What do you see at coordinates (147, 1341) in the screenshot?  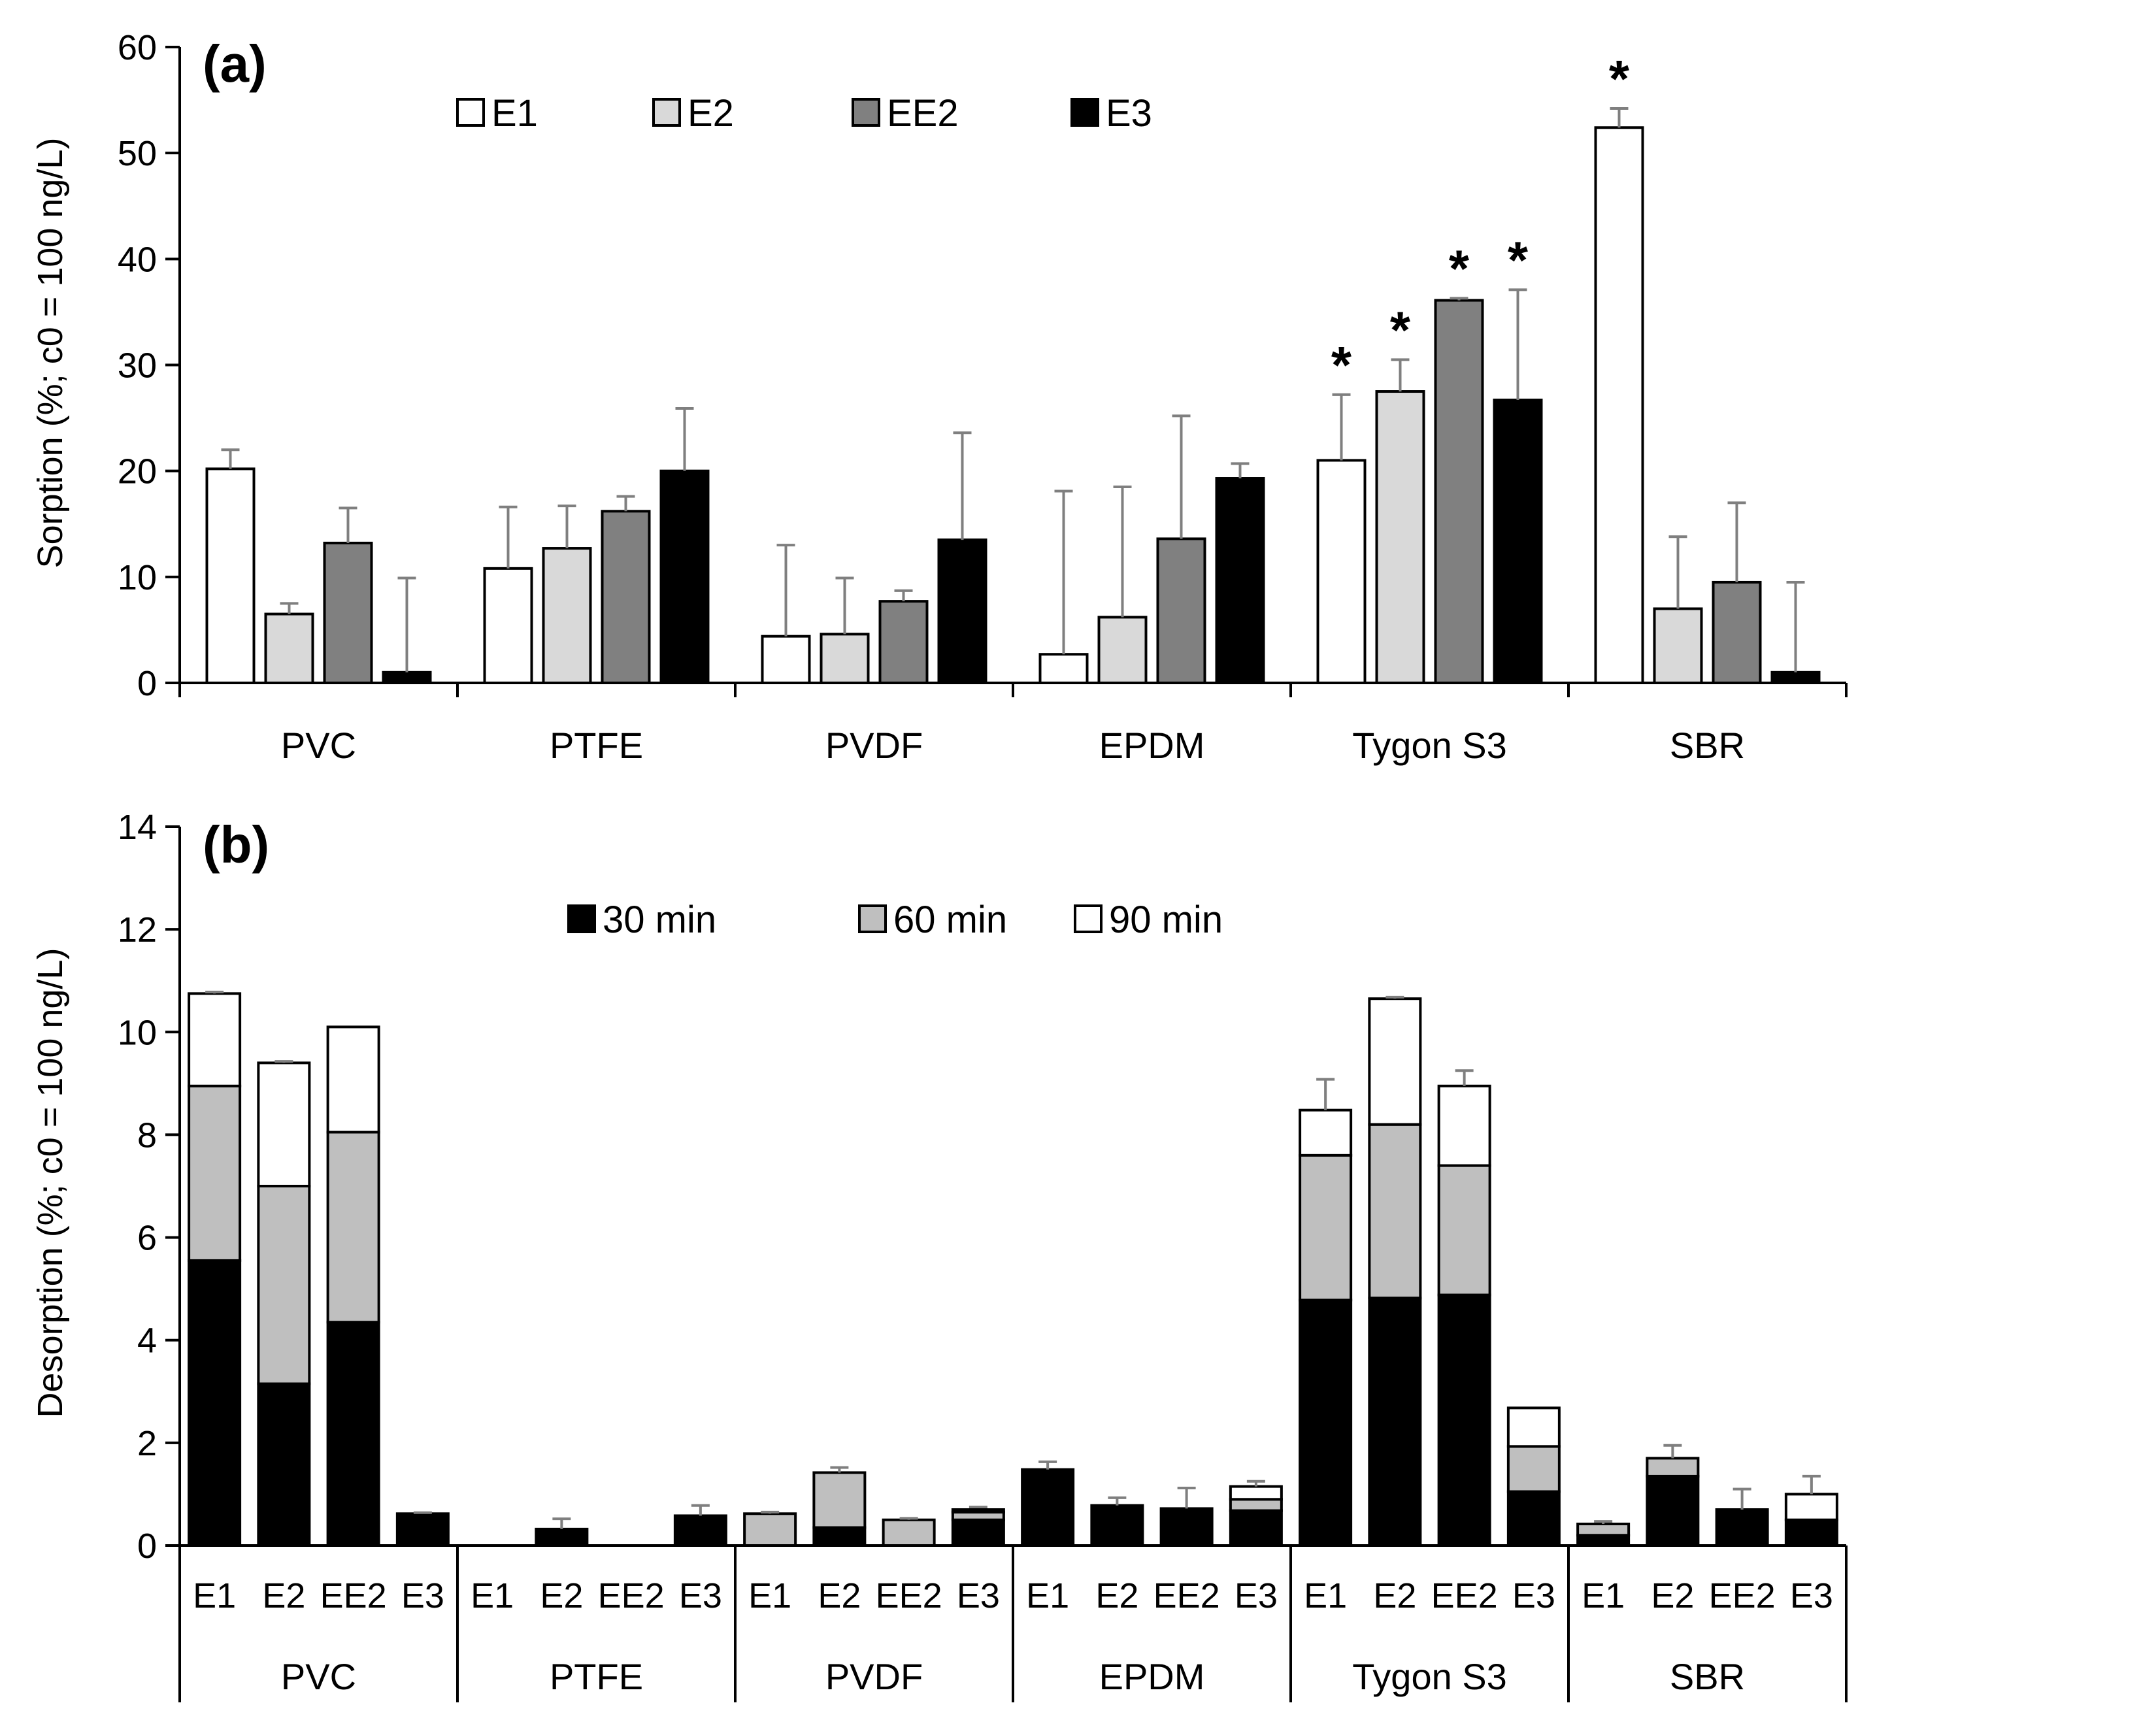 I see `y-tick-label: 4` at bounding box center [147, 1341].